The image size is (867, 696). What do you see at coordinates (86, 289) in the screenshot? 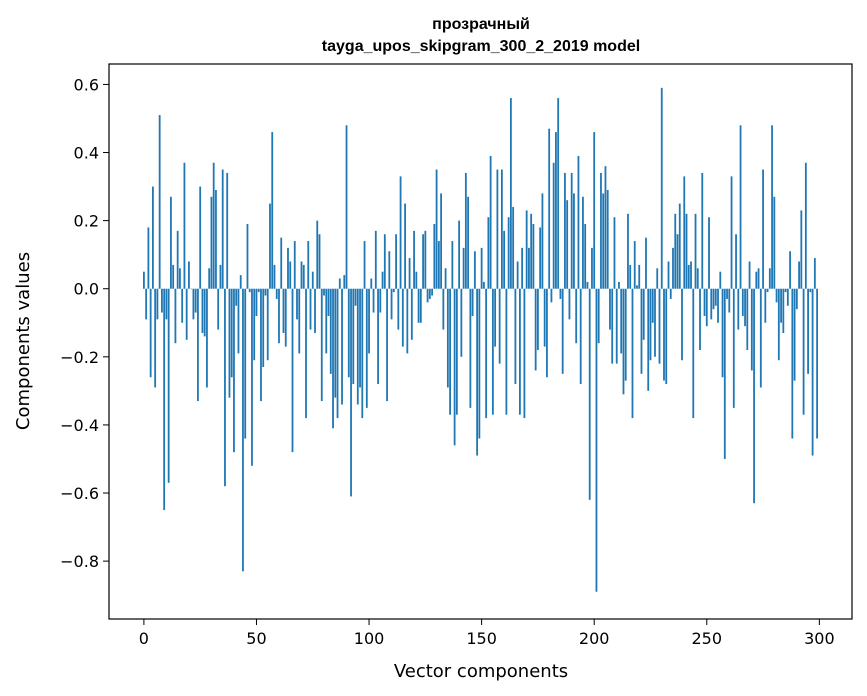
I see `y-tick-label: 0.0` at bounding box center [86, 289].